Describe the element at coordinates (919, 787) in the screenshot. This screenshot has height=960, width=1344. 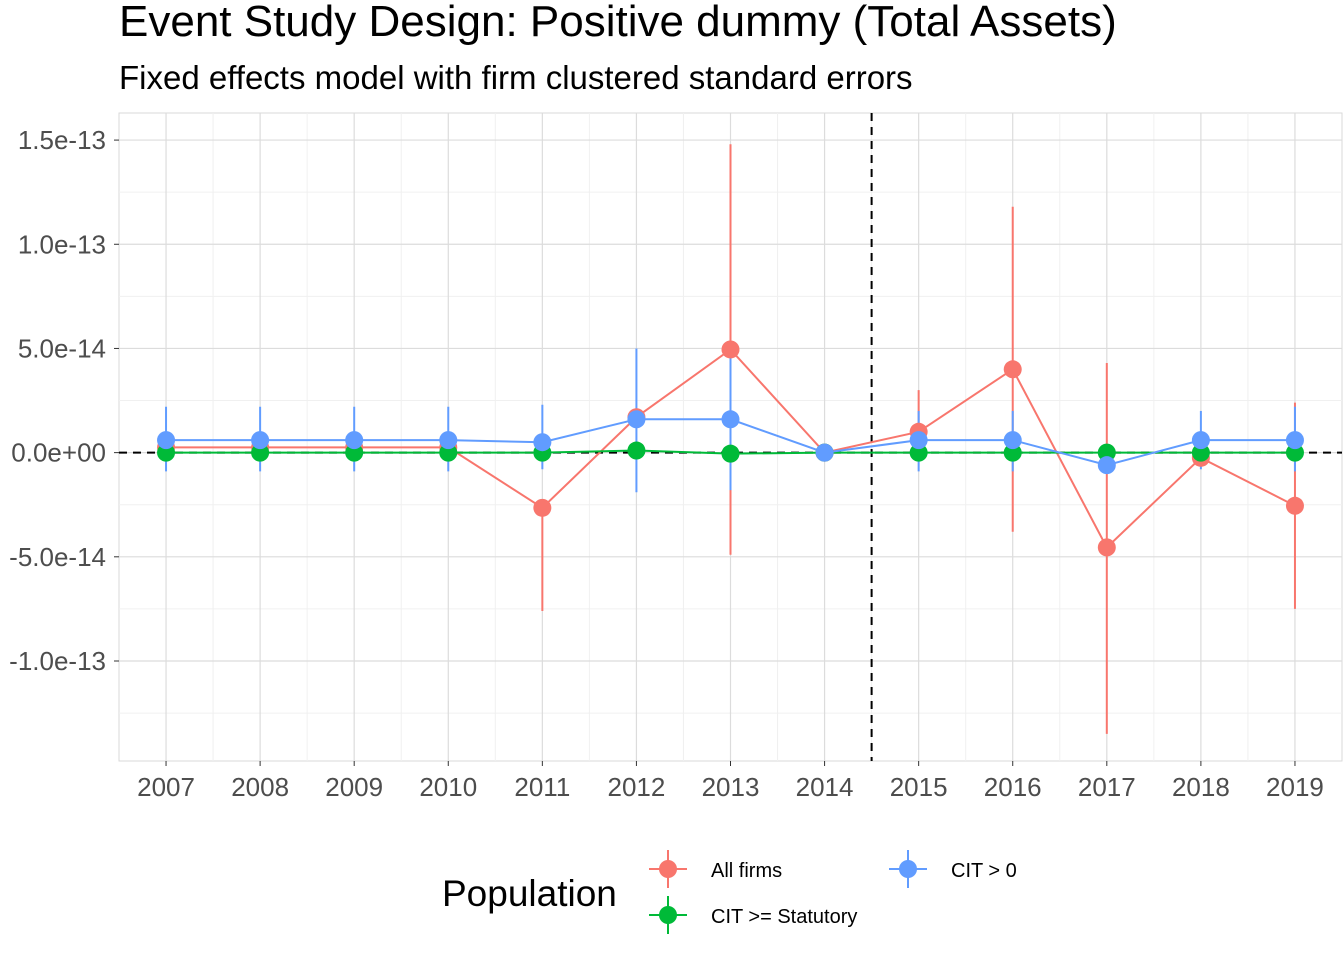
I see `x-tick-label: 2015` at that location.